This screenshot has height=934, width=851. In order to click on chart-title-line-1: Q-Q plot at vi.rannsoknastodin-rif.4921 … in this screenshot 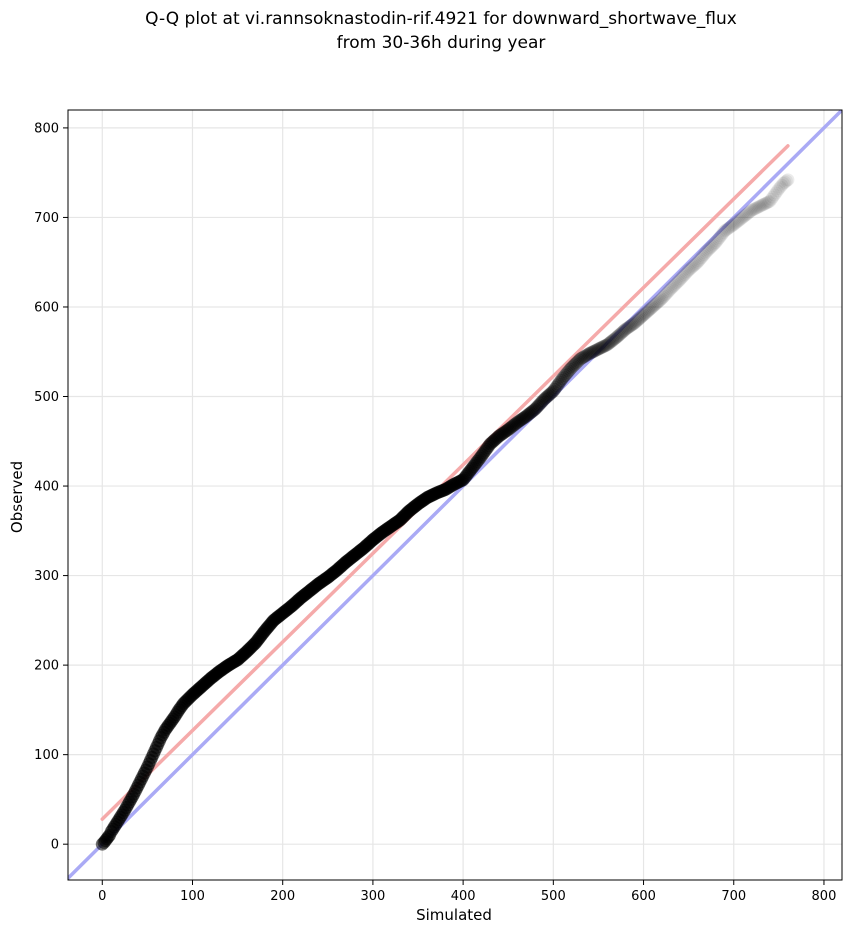, I will do `click(441, 19)`.